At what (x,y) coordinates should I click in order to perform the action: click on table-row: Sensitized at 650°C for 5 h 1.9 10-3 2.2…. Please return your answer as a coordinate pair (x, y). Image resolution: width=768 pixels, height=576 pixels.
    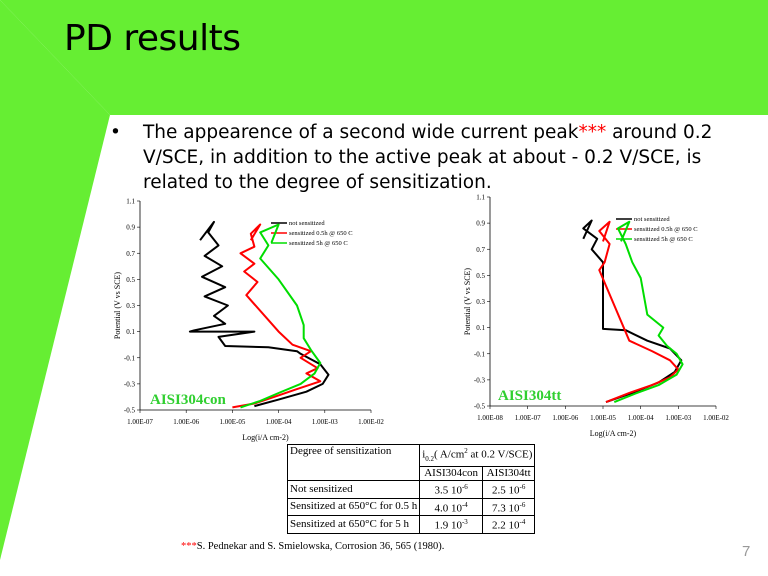
    Looking at the image, I should click on (411, 524).